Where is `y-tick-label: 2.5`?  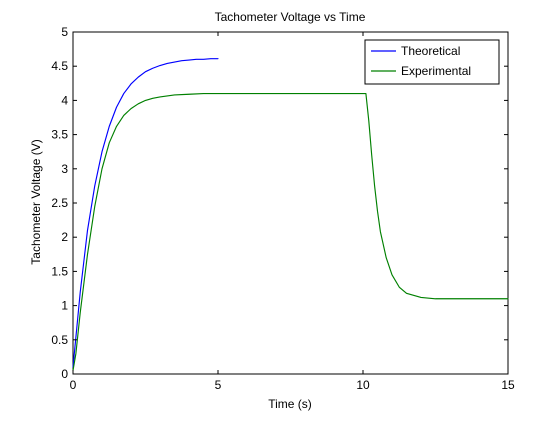
y-tick-label: 2.5 is located at coordinates (59, 203).